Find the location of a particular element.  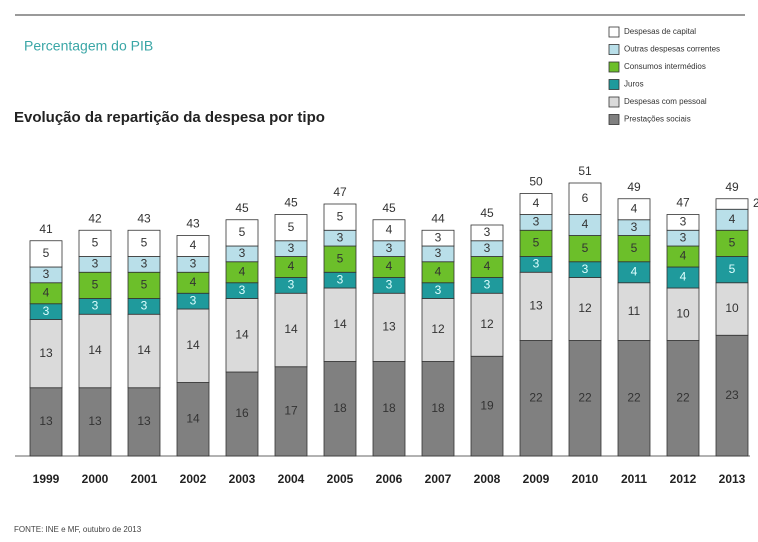

value-label: 18 is located at coordinates (389, 408).